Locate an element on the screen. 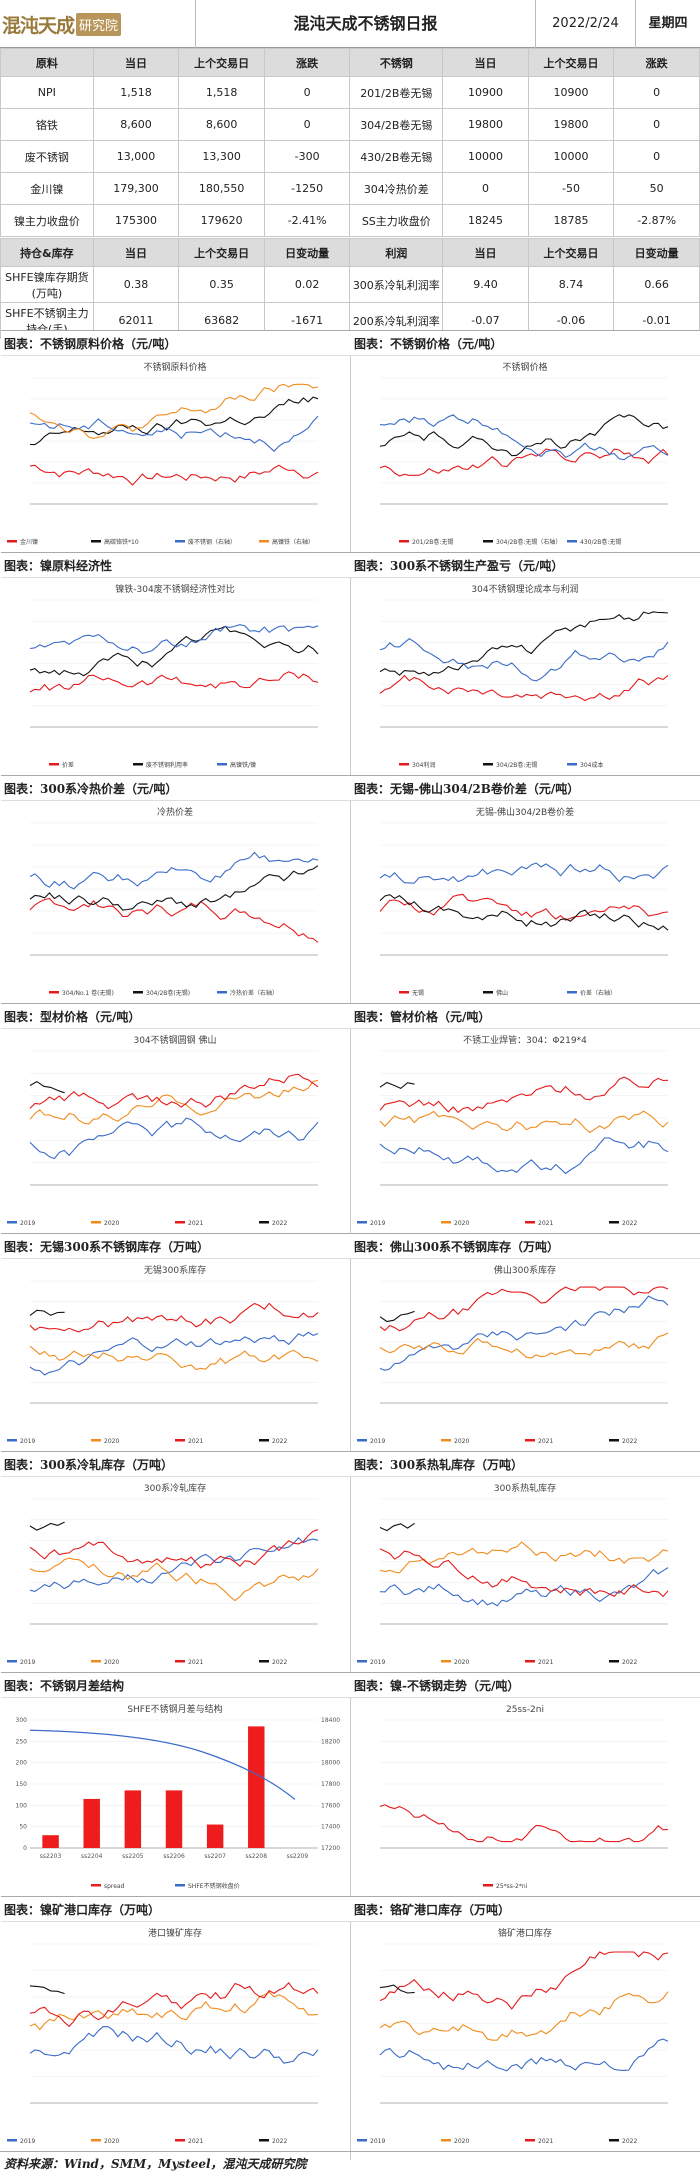 The width and height of the screenshot is (700, 2176). table-cell: SHFE镍库存期货(万吨) is located at coordinates (47, 284).